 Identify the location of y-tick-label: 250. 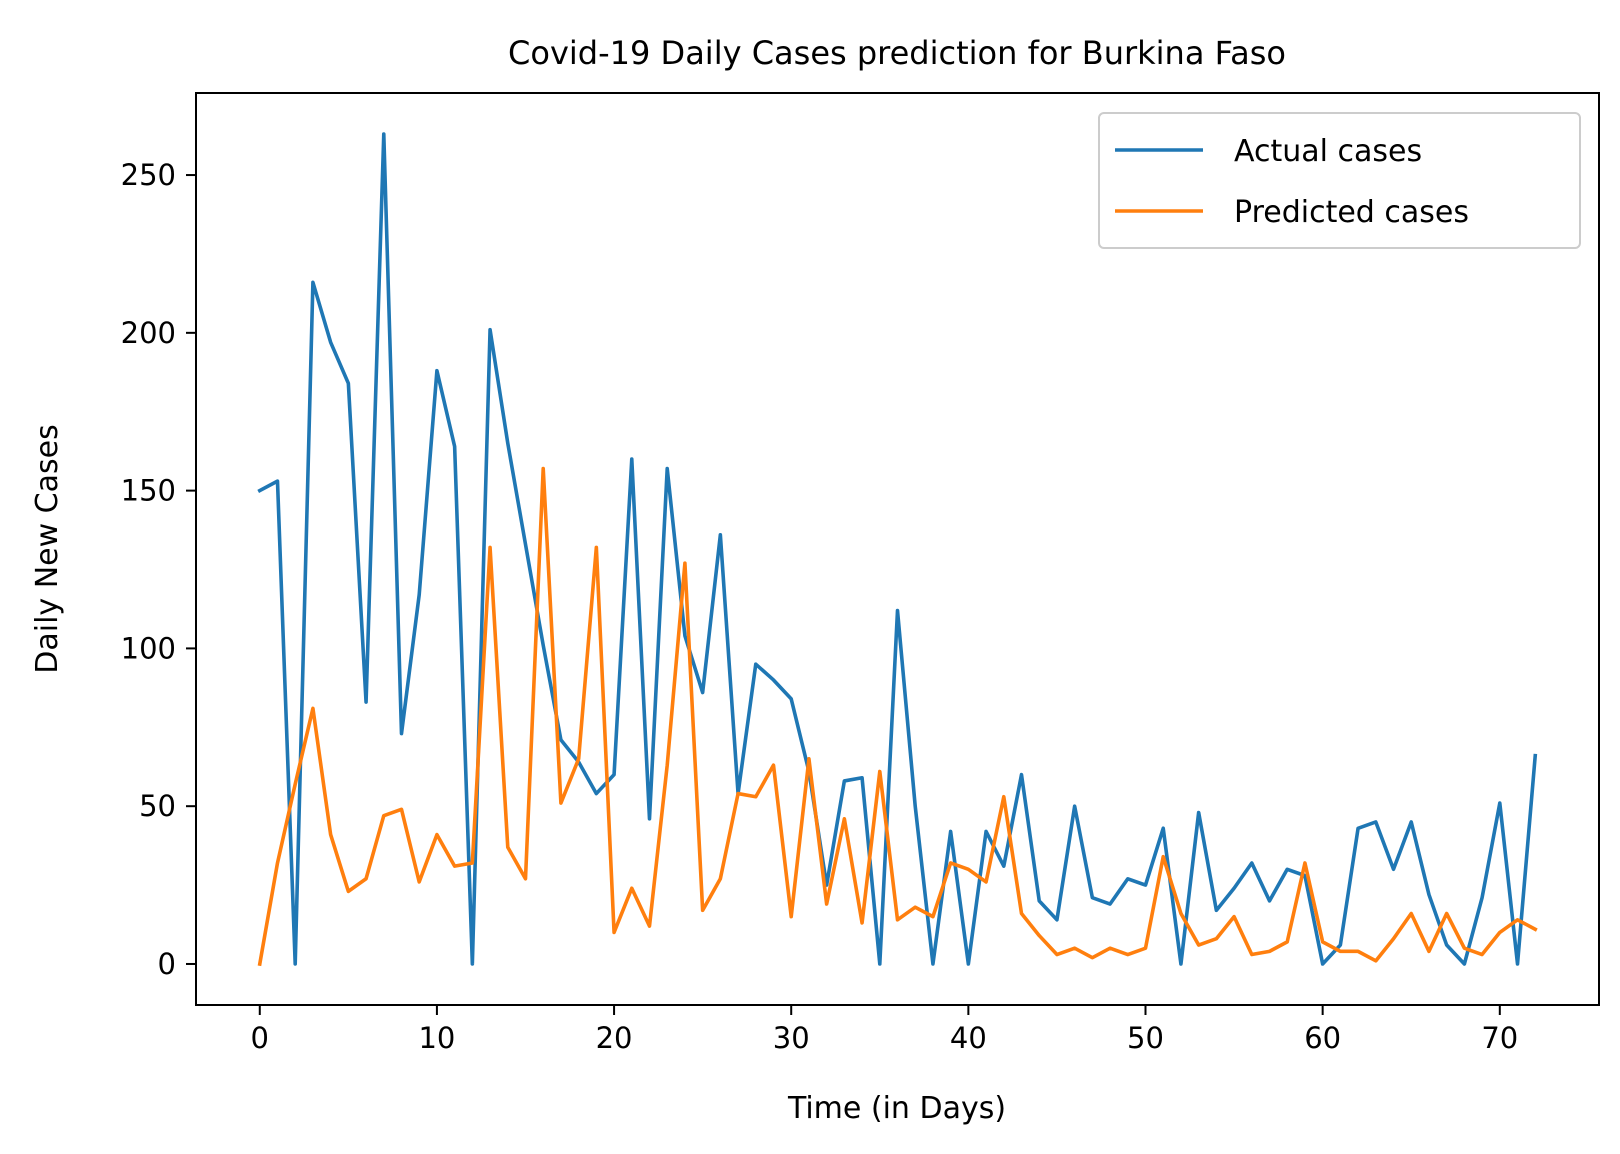
(148, 175).